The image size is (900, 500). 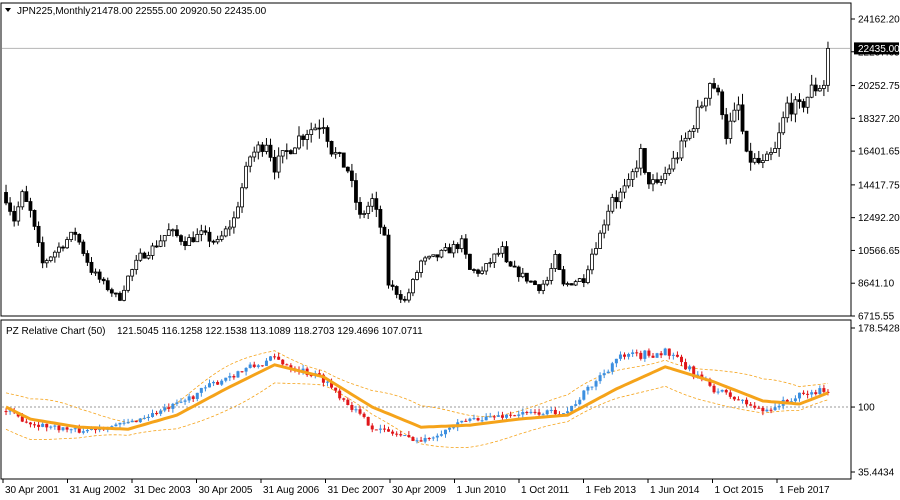 I want to click on price-axis-label: 10566.65, so click(x=879, y=251).